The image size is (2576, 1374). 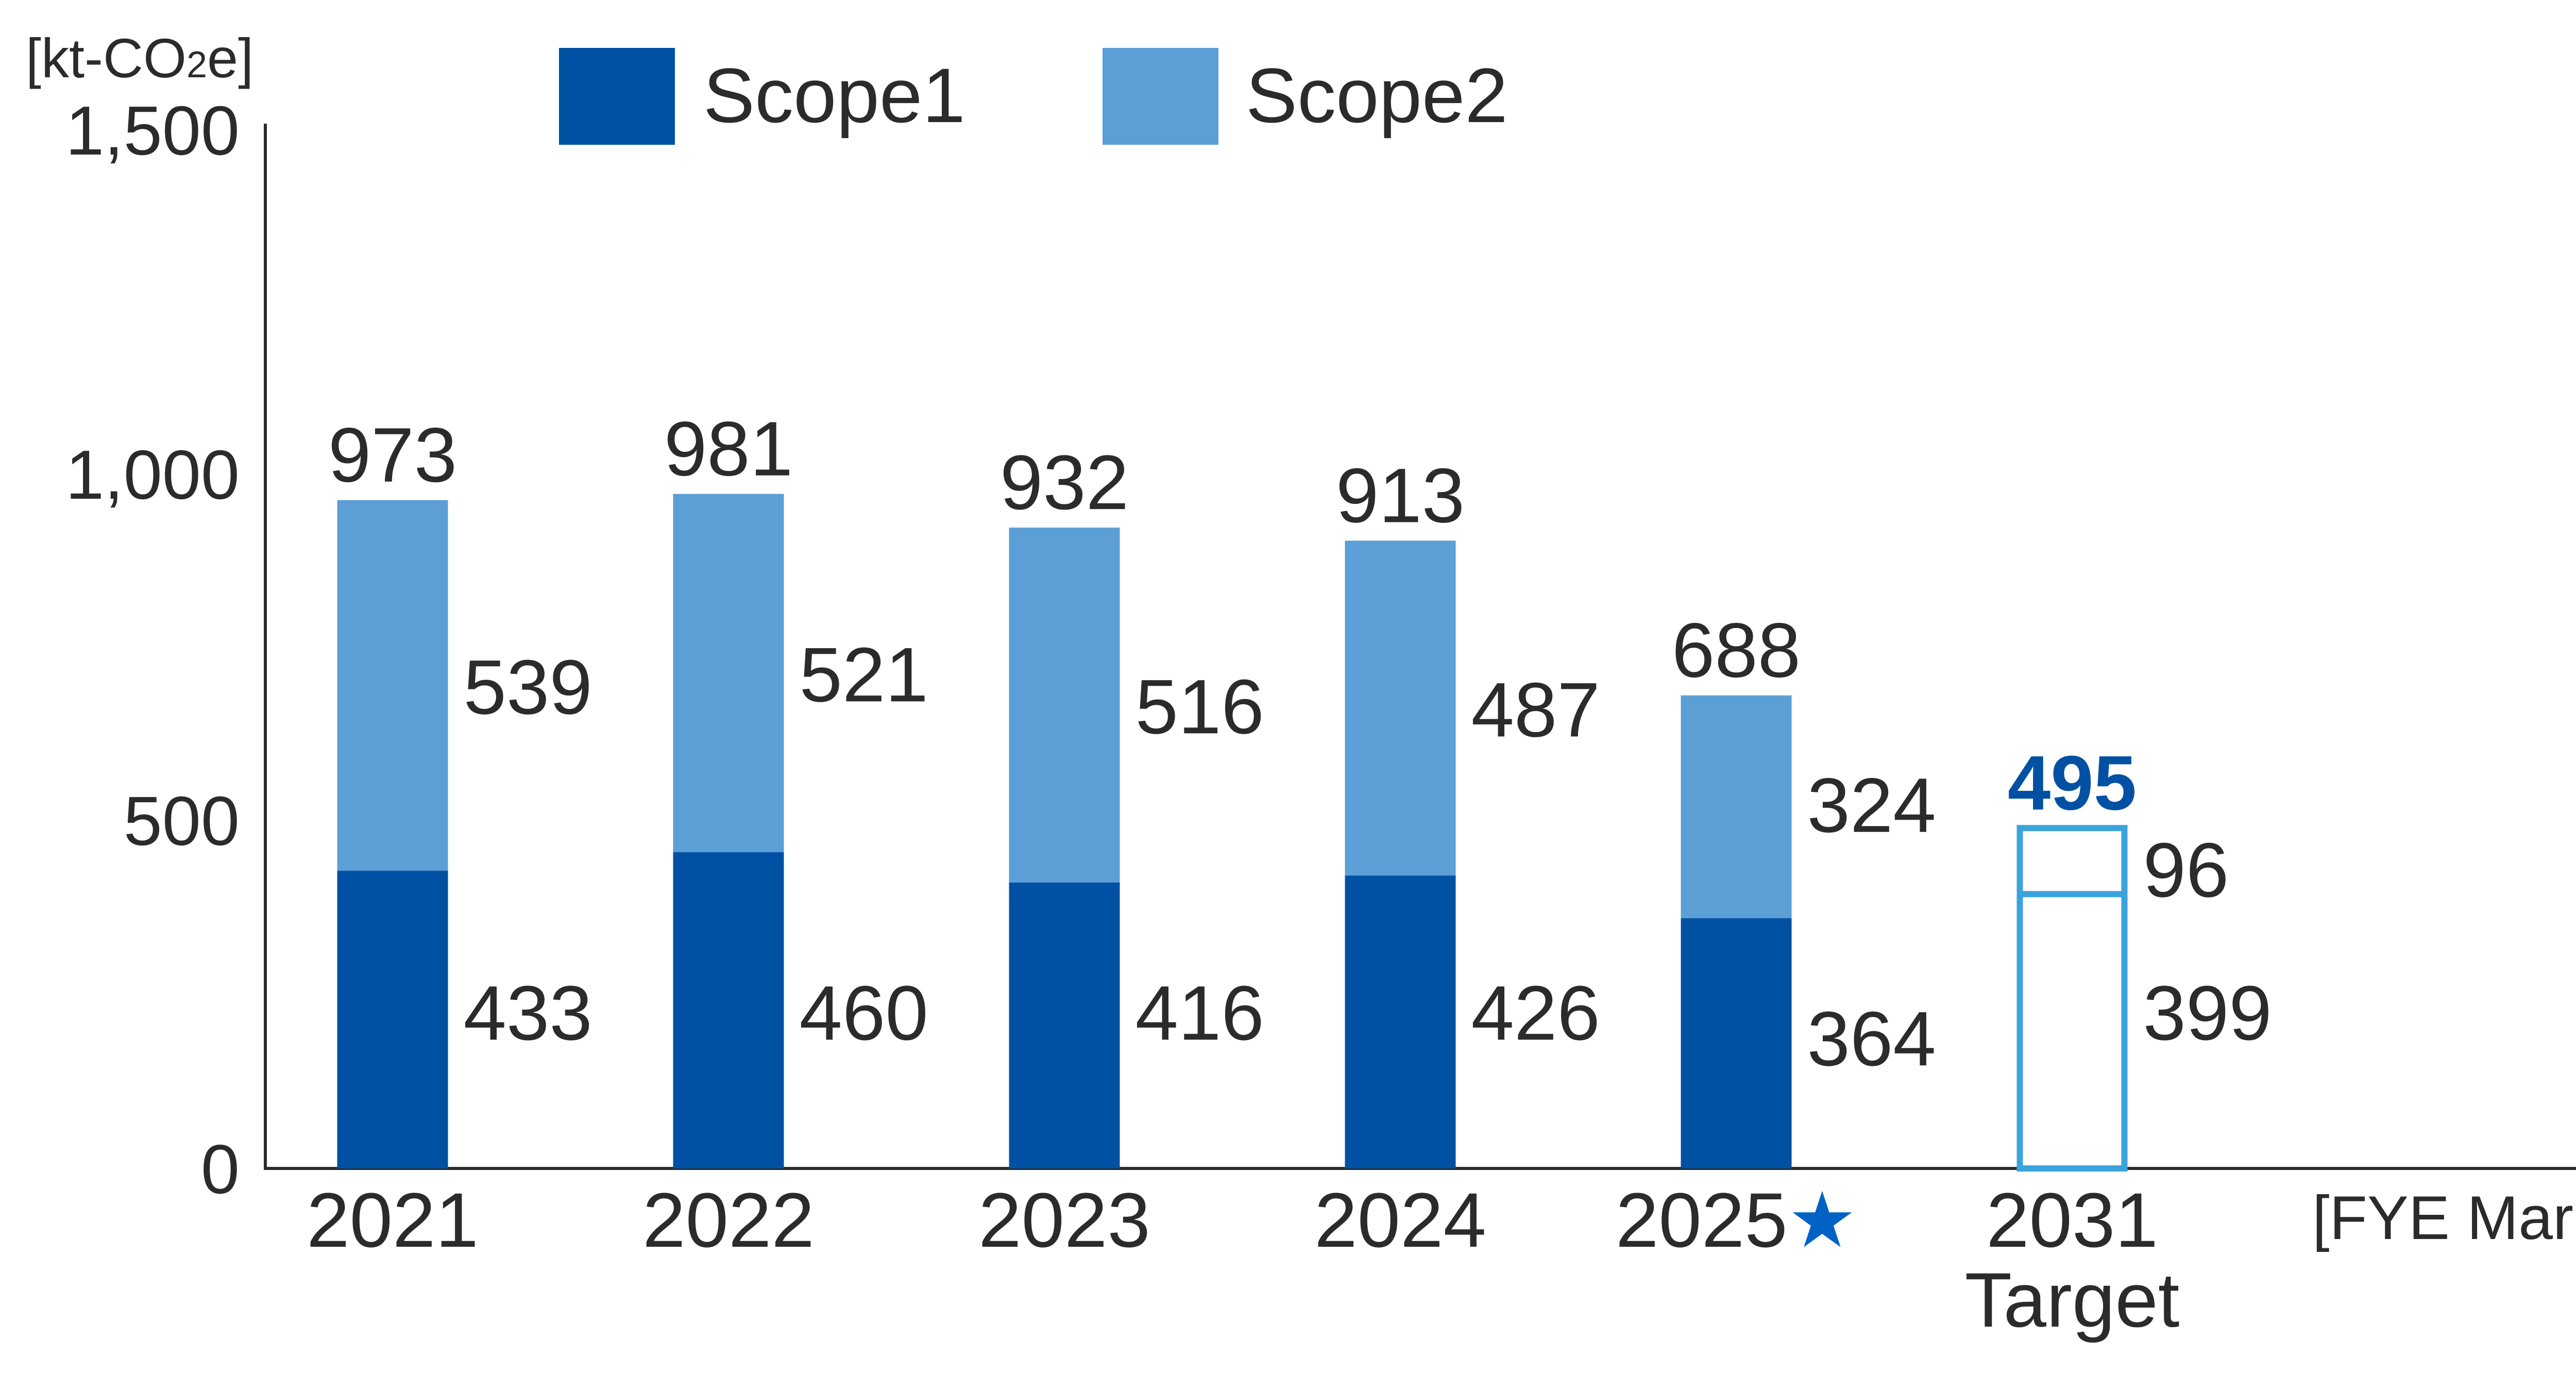 What do you see at coordinates (1736, 650) in the screenshot?
I see `total-label-2025: 688` at bounding box center [1736, 650].